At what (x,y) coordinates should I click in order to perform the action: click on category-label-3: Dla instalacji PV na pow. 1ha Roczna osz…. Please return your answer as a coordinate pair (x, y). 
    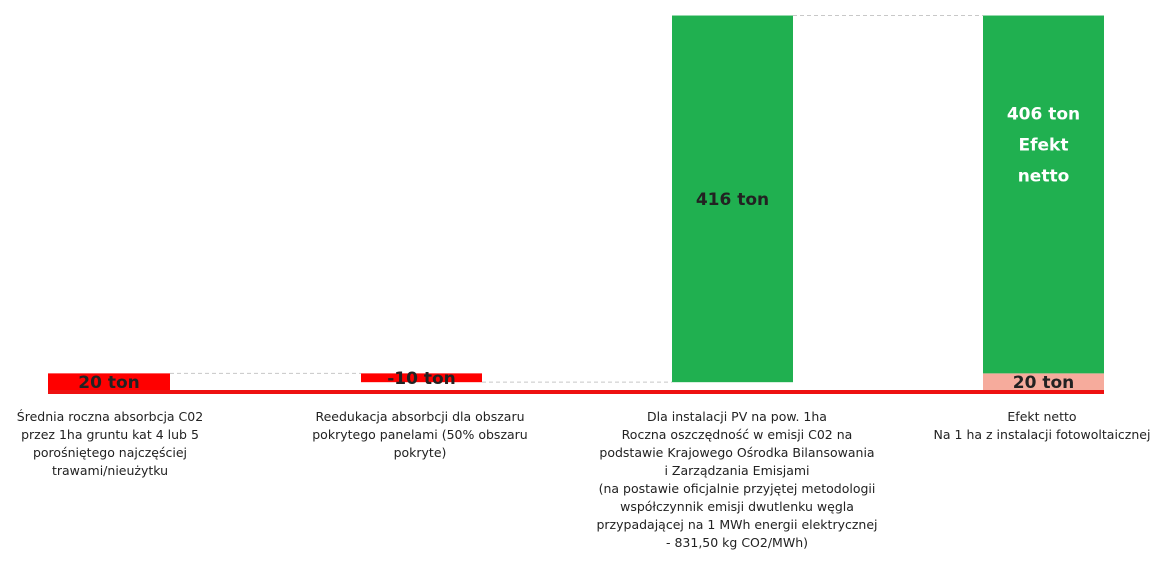
    Looking at the image, I should click on (737, 479).